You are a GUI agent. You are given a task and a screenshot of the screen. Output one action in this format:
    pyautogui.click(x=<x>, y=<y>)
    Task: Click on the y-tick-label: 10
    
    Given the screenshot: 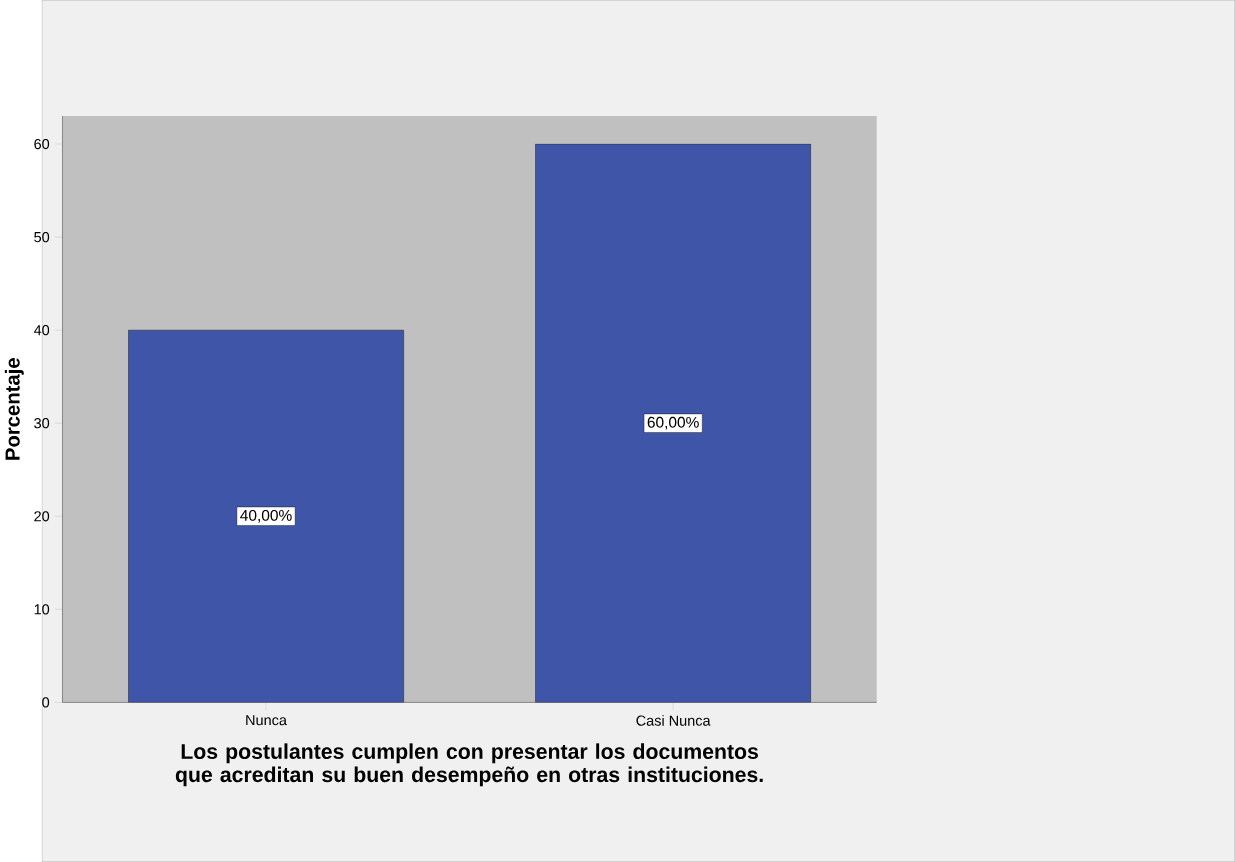 What is the action you would take?
    pyautogui.click(x=42, y=609)
    